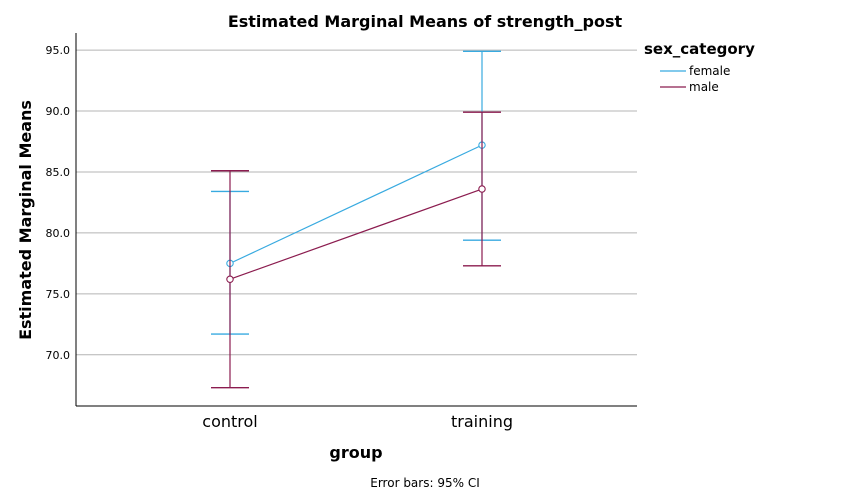  I want to click on y-tick-label: 95.0, so click(58, 50).